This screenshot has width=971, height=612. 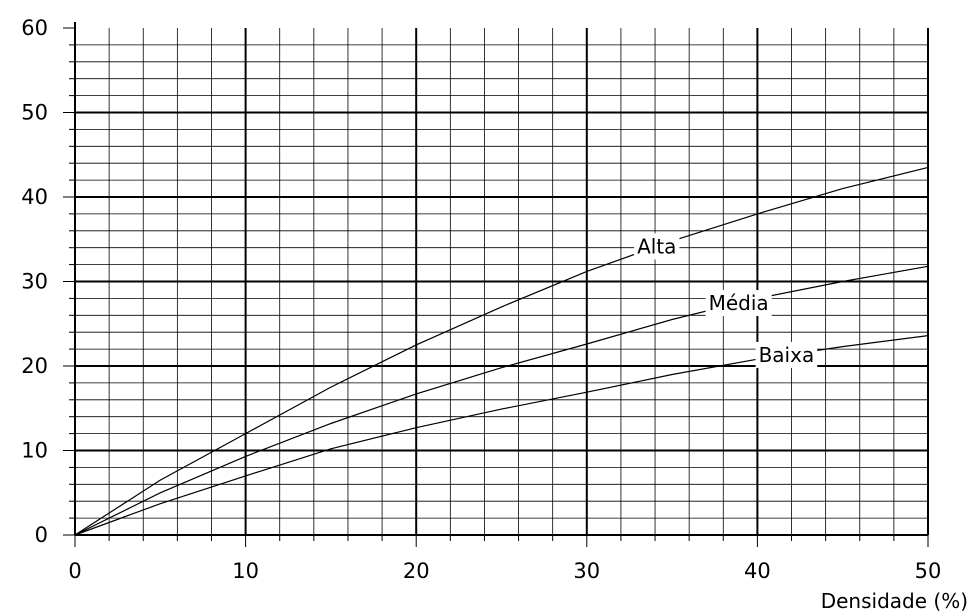 I want to click on series-label-baixa: Baixa, so click(x=786, y=354).